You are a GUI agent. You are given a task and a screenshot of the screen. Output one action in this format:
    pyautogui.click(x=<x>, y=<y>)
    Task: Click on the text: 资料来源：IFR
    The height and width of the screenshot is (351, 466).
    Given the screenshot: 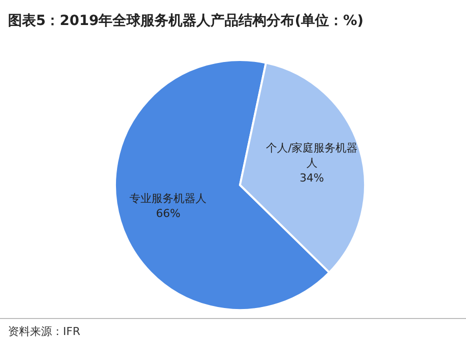 What is the action you would take?
    pyautogui.click(x=44, y=331)
    